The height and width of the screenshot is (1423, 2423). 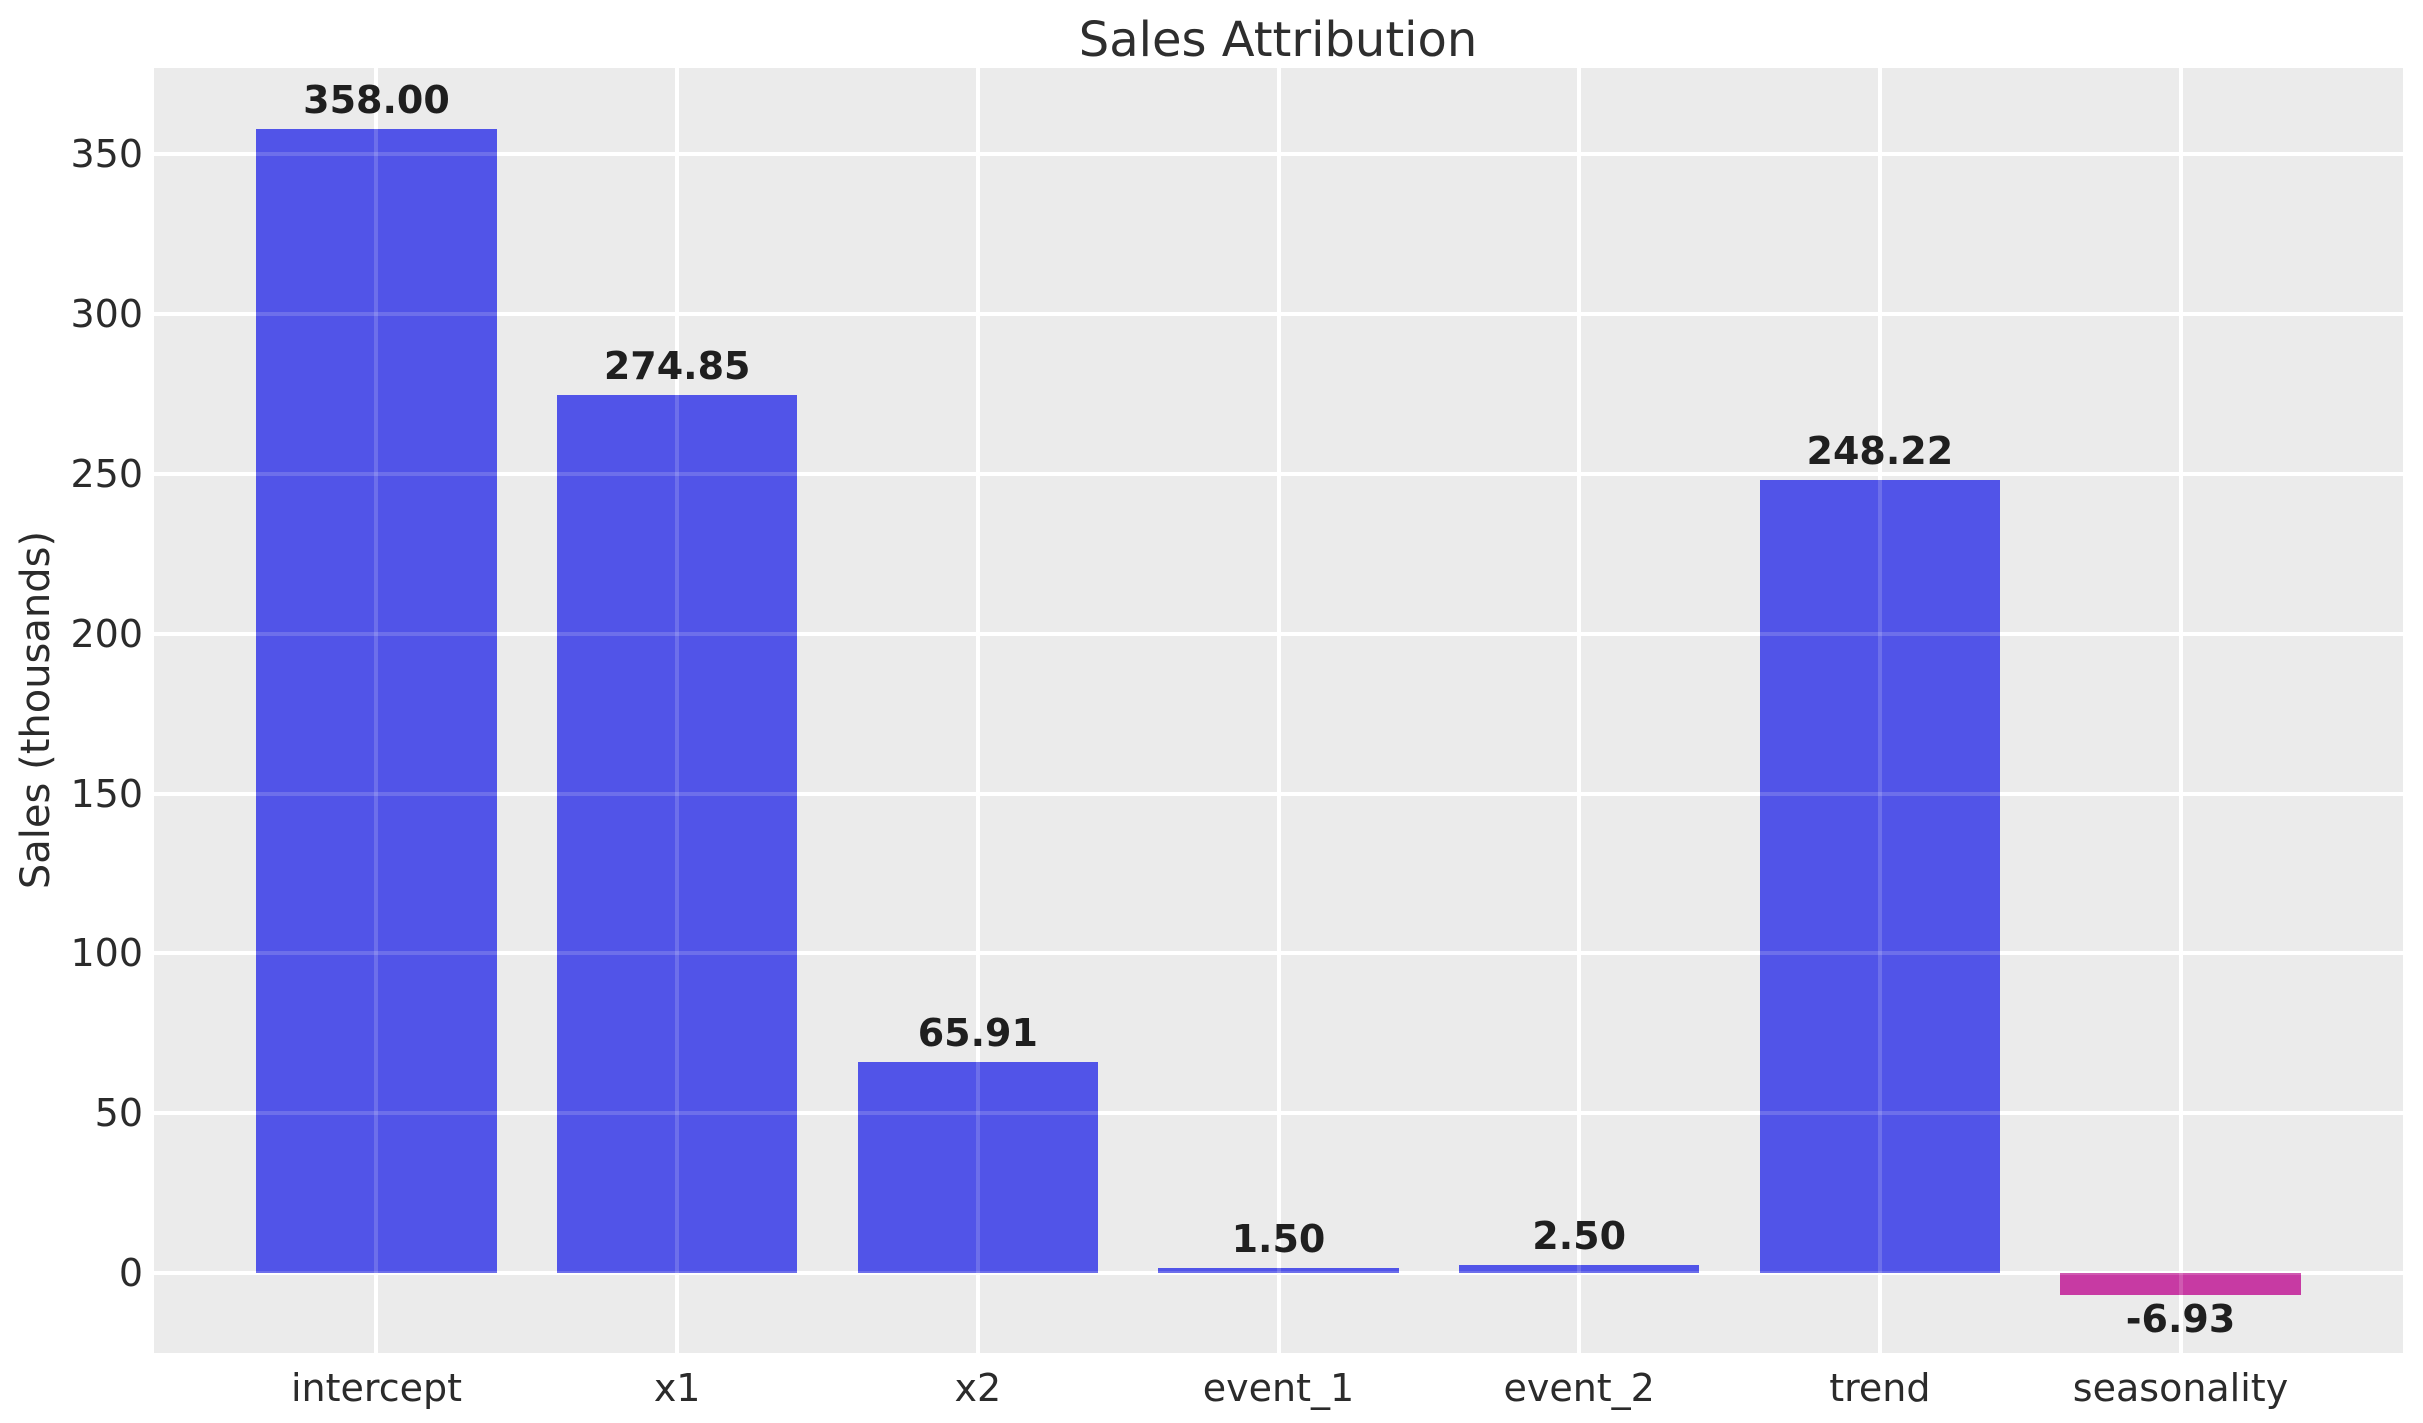 I want to click on vgridline-x2, so click(x=977, y=710).